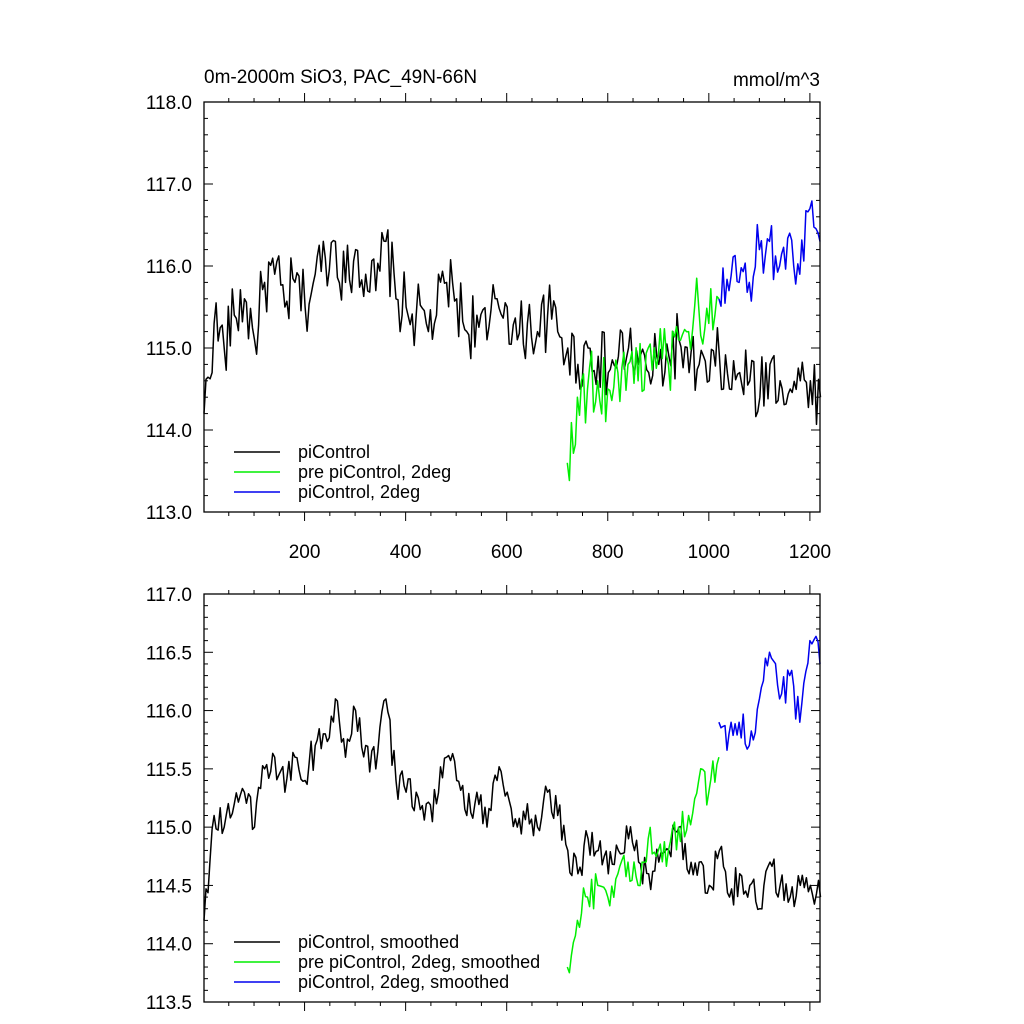  What do you see at coordinates (359, 492) in the screenshot?
I see `legend-label-picontrol-2deg: piControl, 2deg` at bounding box center [359, 492].